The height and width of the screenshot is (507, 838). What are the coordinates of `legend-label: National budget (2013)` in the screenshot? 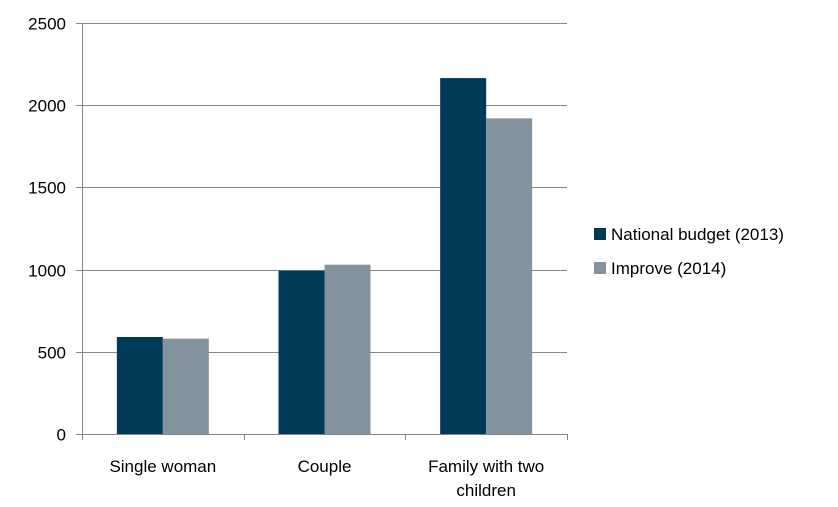 It's located at (697, 234).